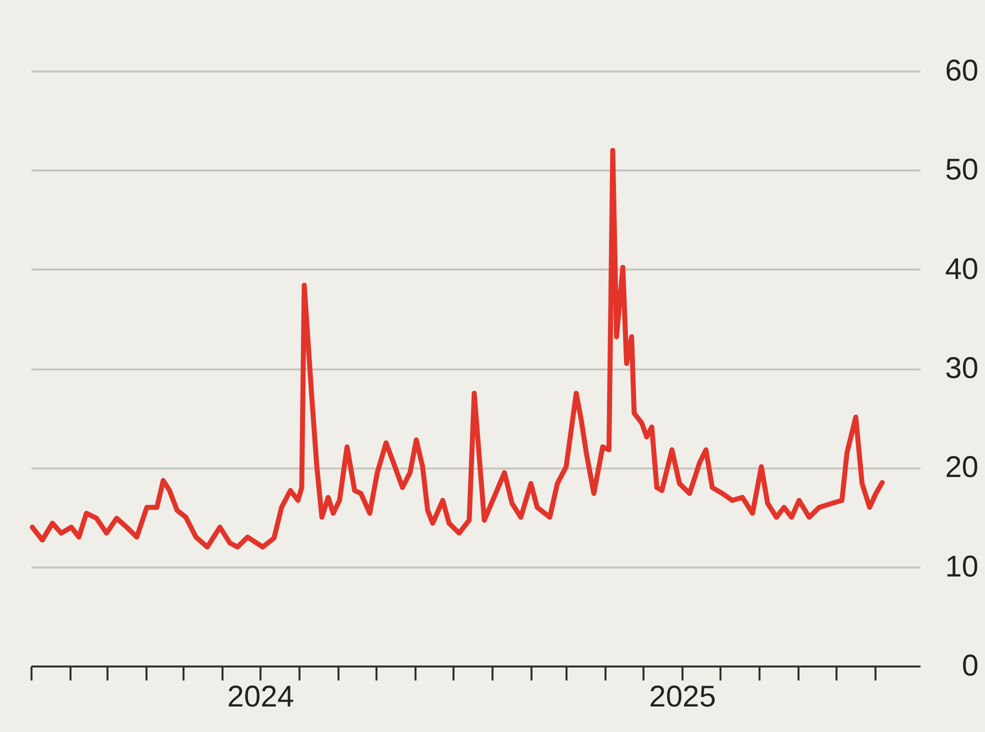 This screenshot has width=985, height=732. I want to click on y-tick-label: 40, so click(961, 269).